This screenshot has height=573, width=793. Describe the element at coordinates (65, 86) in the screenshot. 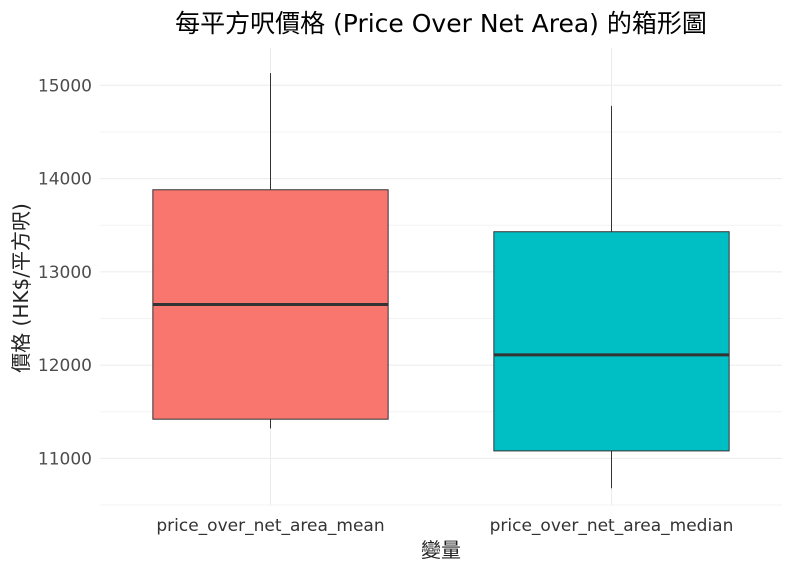

I see `y-tick-label: 15000` at that location.